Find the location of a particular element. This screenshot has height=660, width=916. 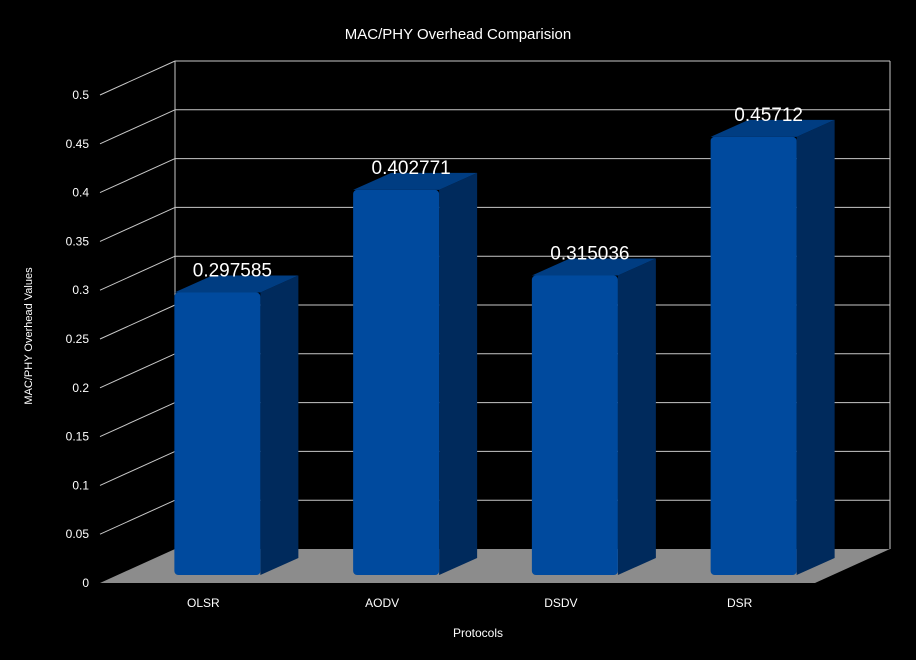

chart-title: MAC/PHY Overhead Comparision is located at coordinates (458, 34).